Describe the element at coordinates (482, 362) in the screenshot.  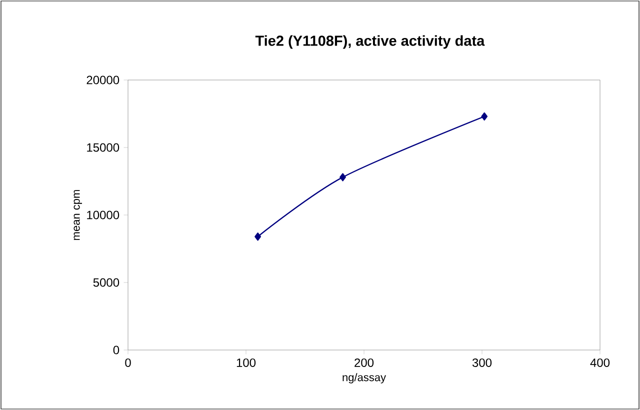
I see `x-tick-label: 300` at that location.